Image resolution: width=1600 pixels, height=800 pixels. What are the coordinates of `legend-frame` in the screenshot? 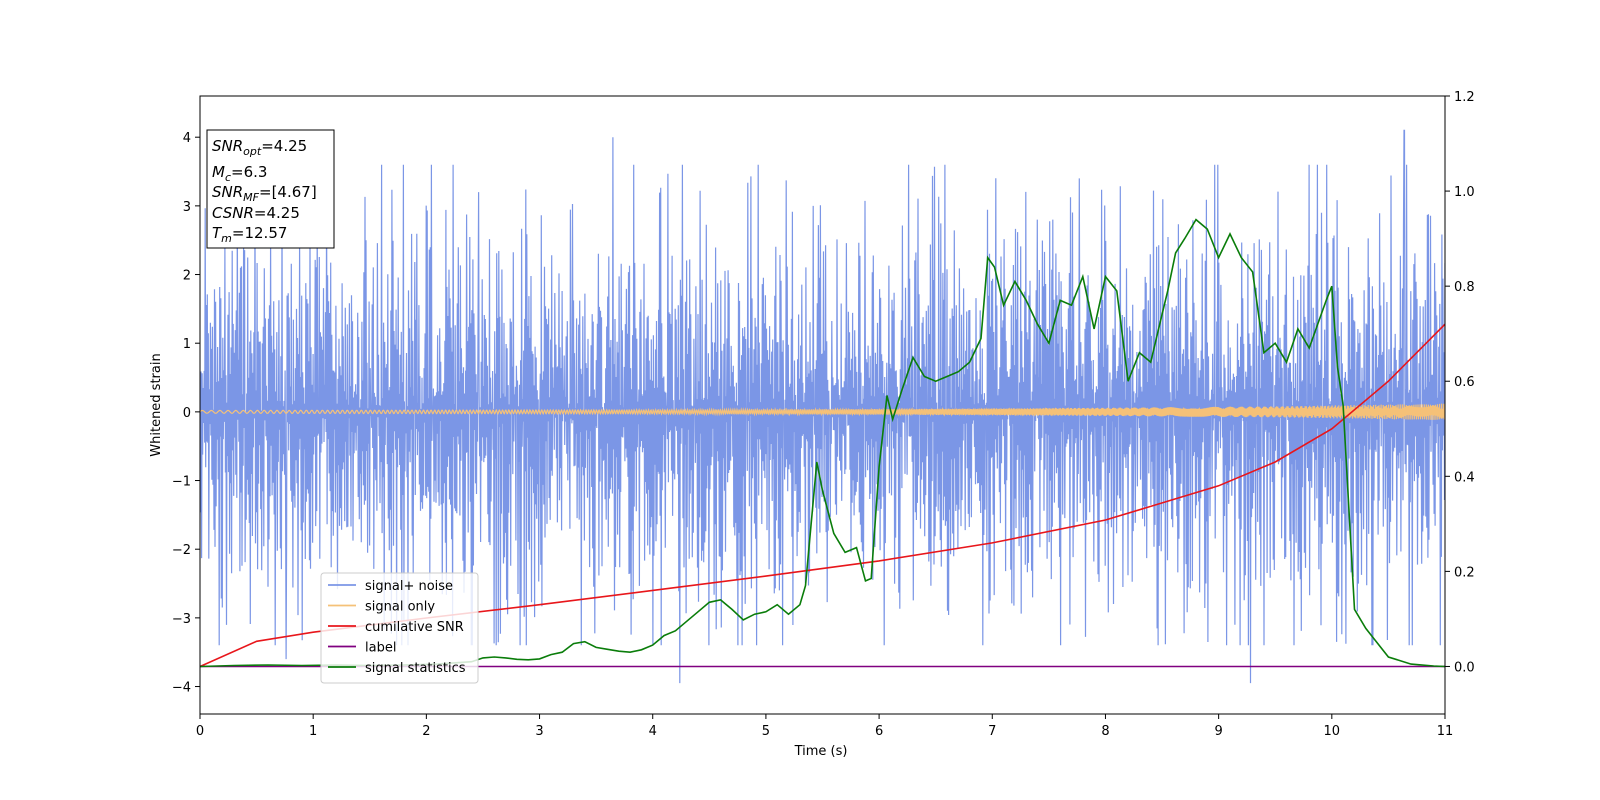 It's located at (399, 628).